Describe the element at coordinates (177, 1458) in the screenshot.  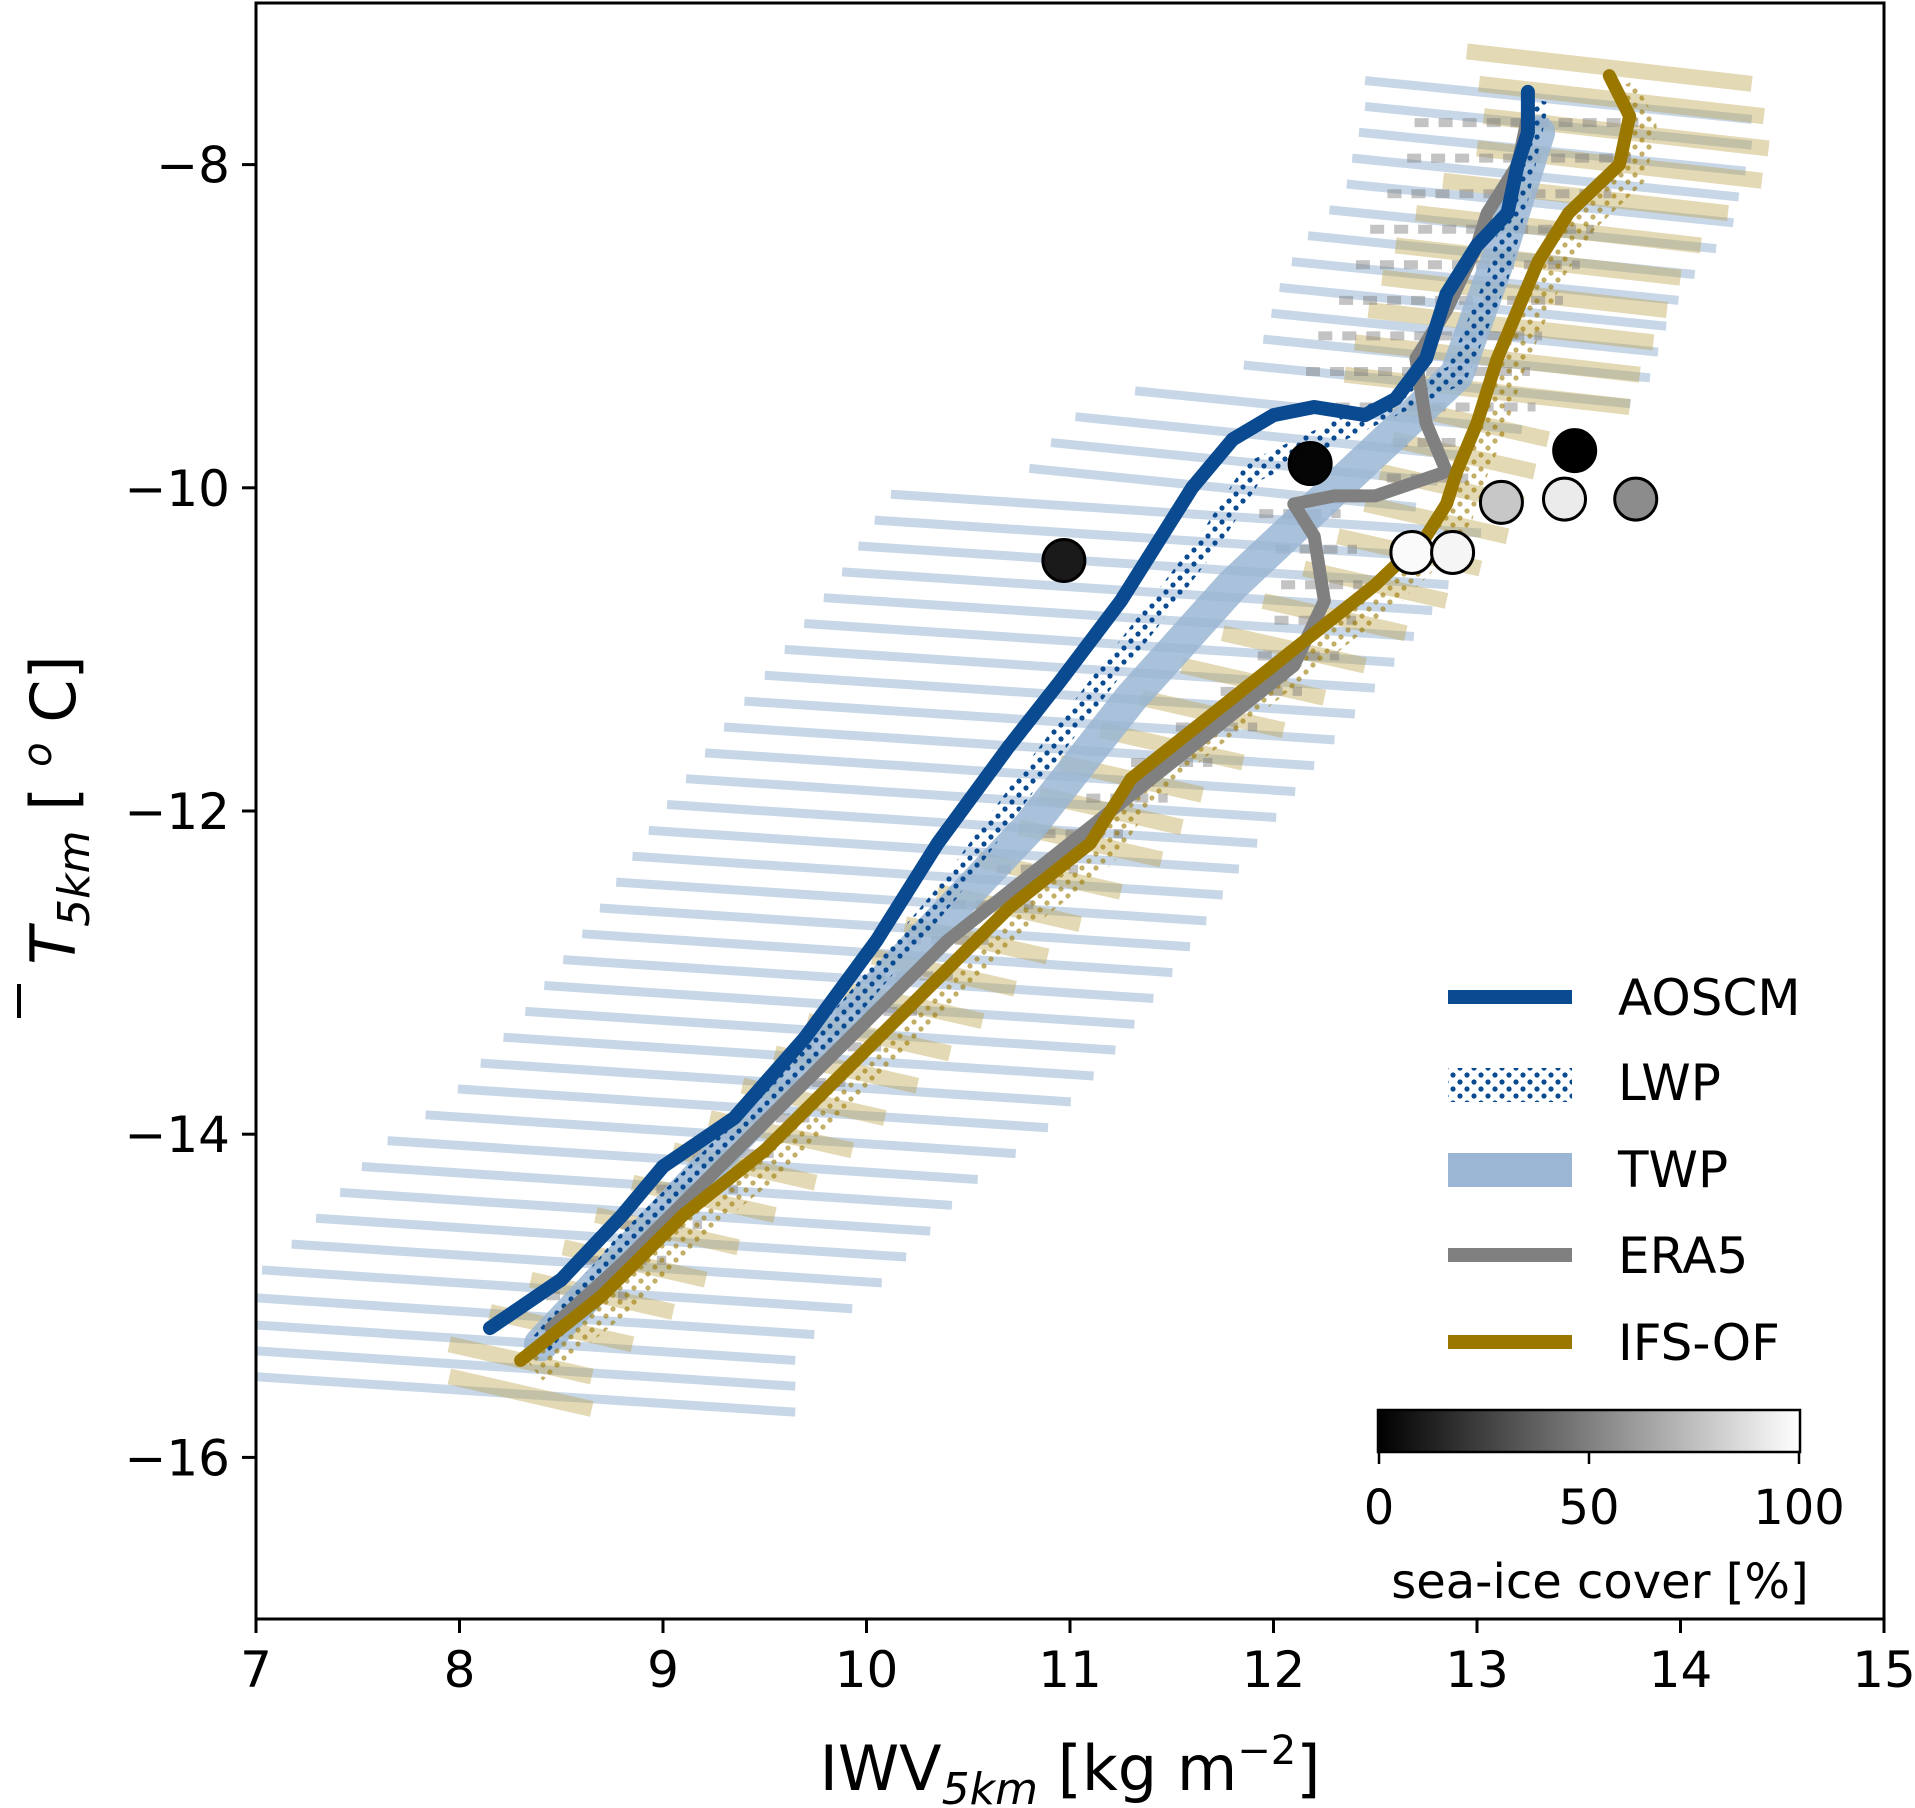
I see `y-tick-label: −16` at that location.